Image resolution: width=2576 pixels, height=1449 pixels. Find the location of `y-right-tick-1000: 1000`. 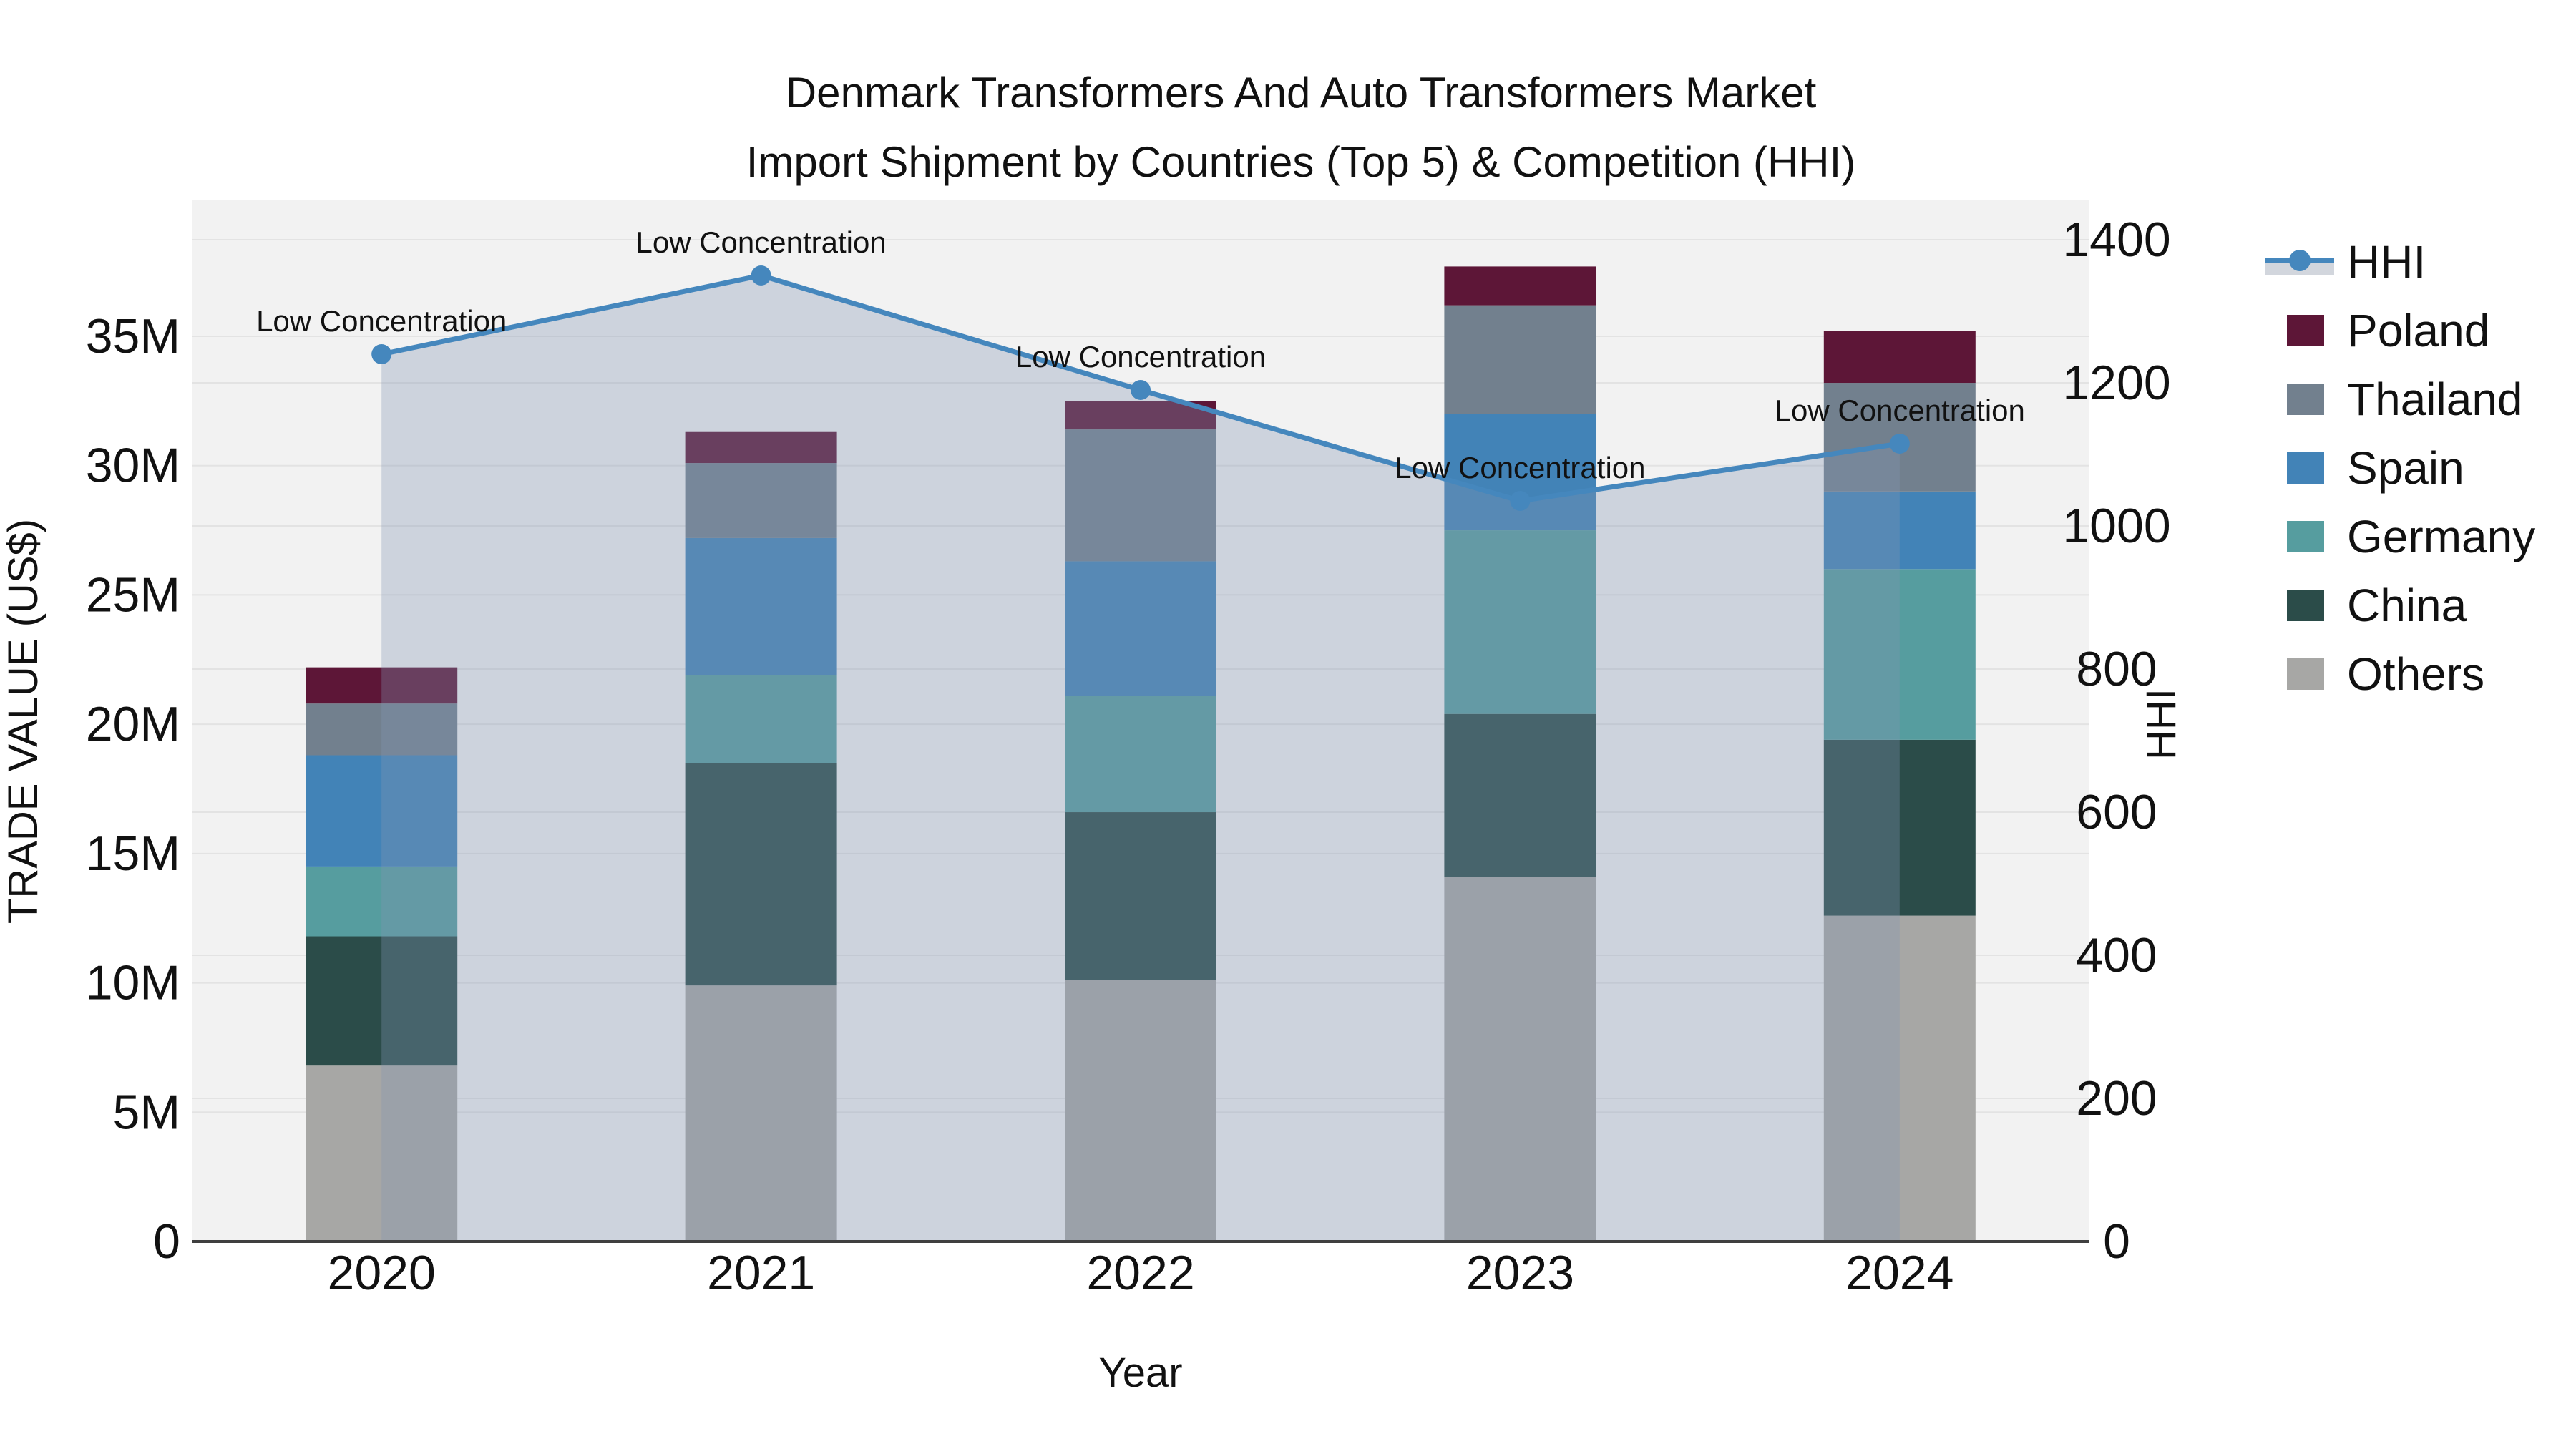

y-right-tick-1000: 1000 is located at coordinates (2116, 526).